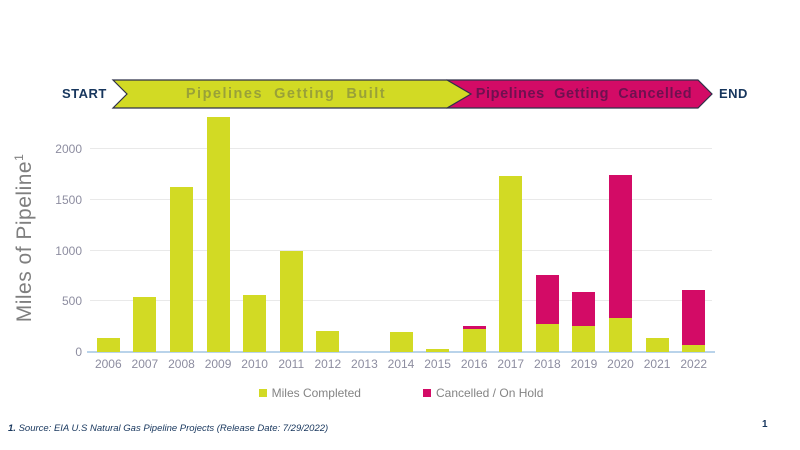 The width and height of the screenshot is (800, 450). Describe the element at coordinates (657, 344) in the screenshot. I see `bar-2021-miles-completed` at that location.